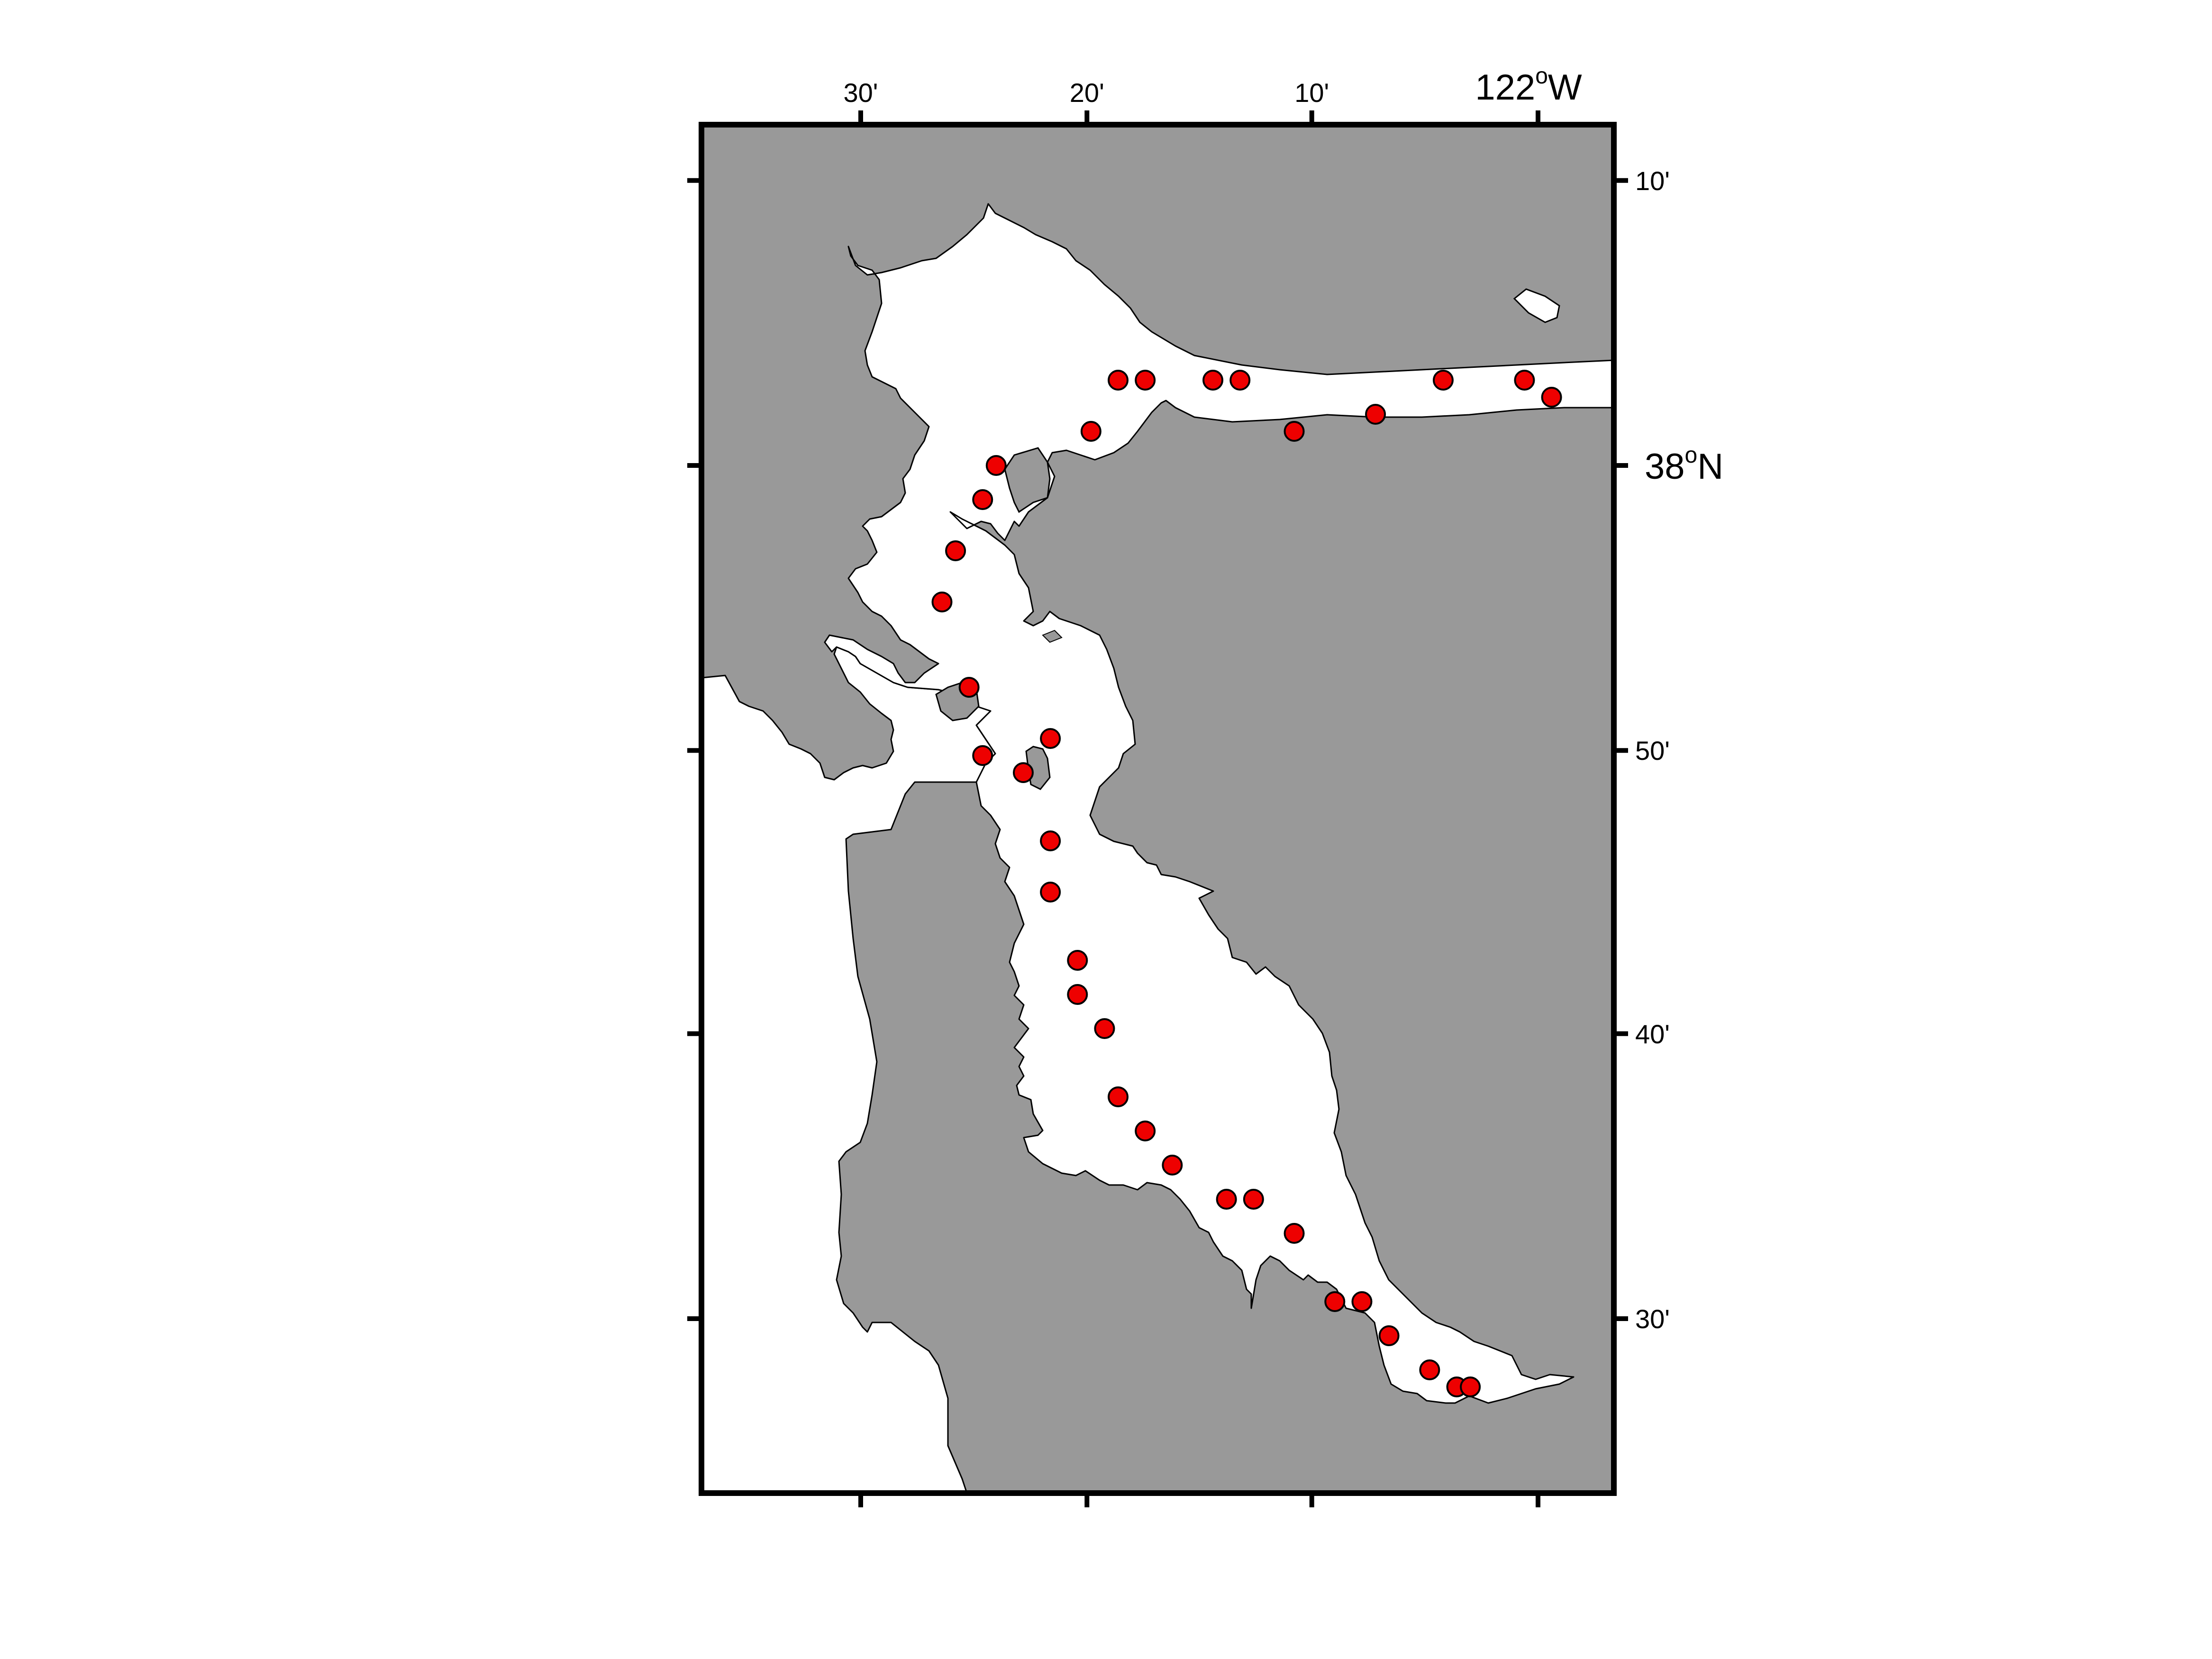  Describe the element at coordinates (861, 93) in the screenshot. I see `top-tick-label: 30'` at that location.